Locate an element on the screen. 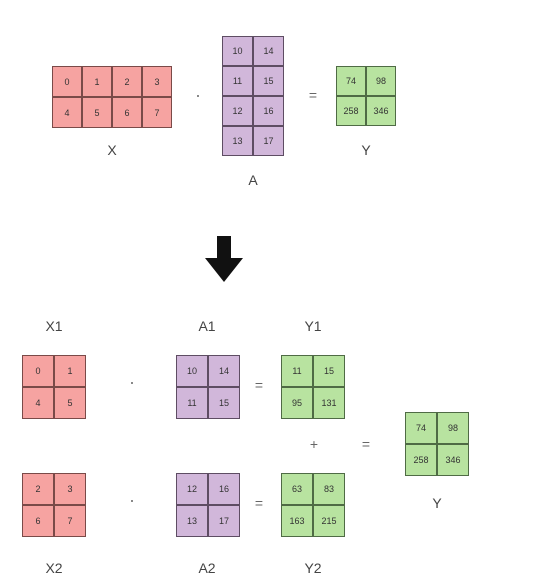 The image size is (538, 588). matrix-y2-label: Y2 is located at coordinates (313, 568).